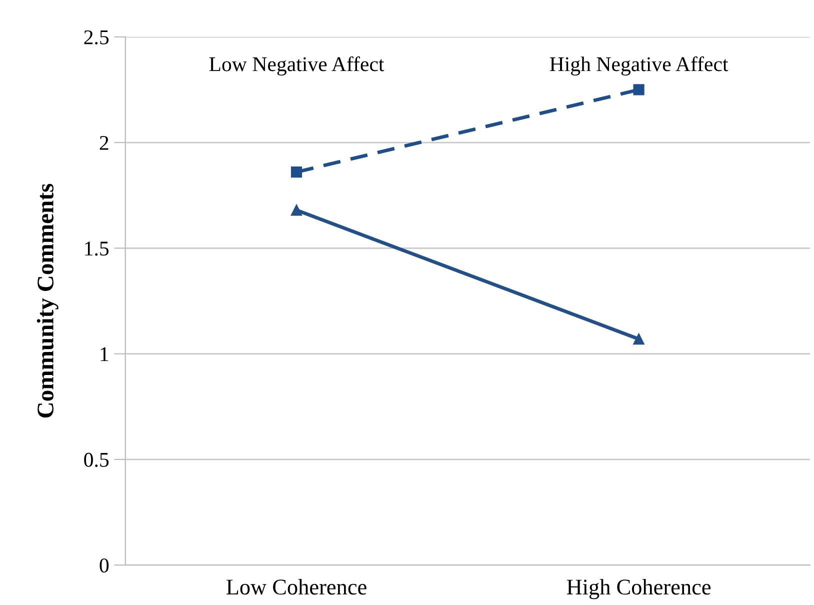 This screenshot has width=814, height=605. I want to click on y-tick-label: 2.5, so click(96, 37).